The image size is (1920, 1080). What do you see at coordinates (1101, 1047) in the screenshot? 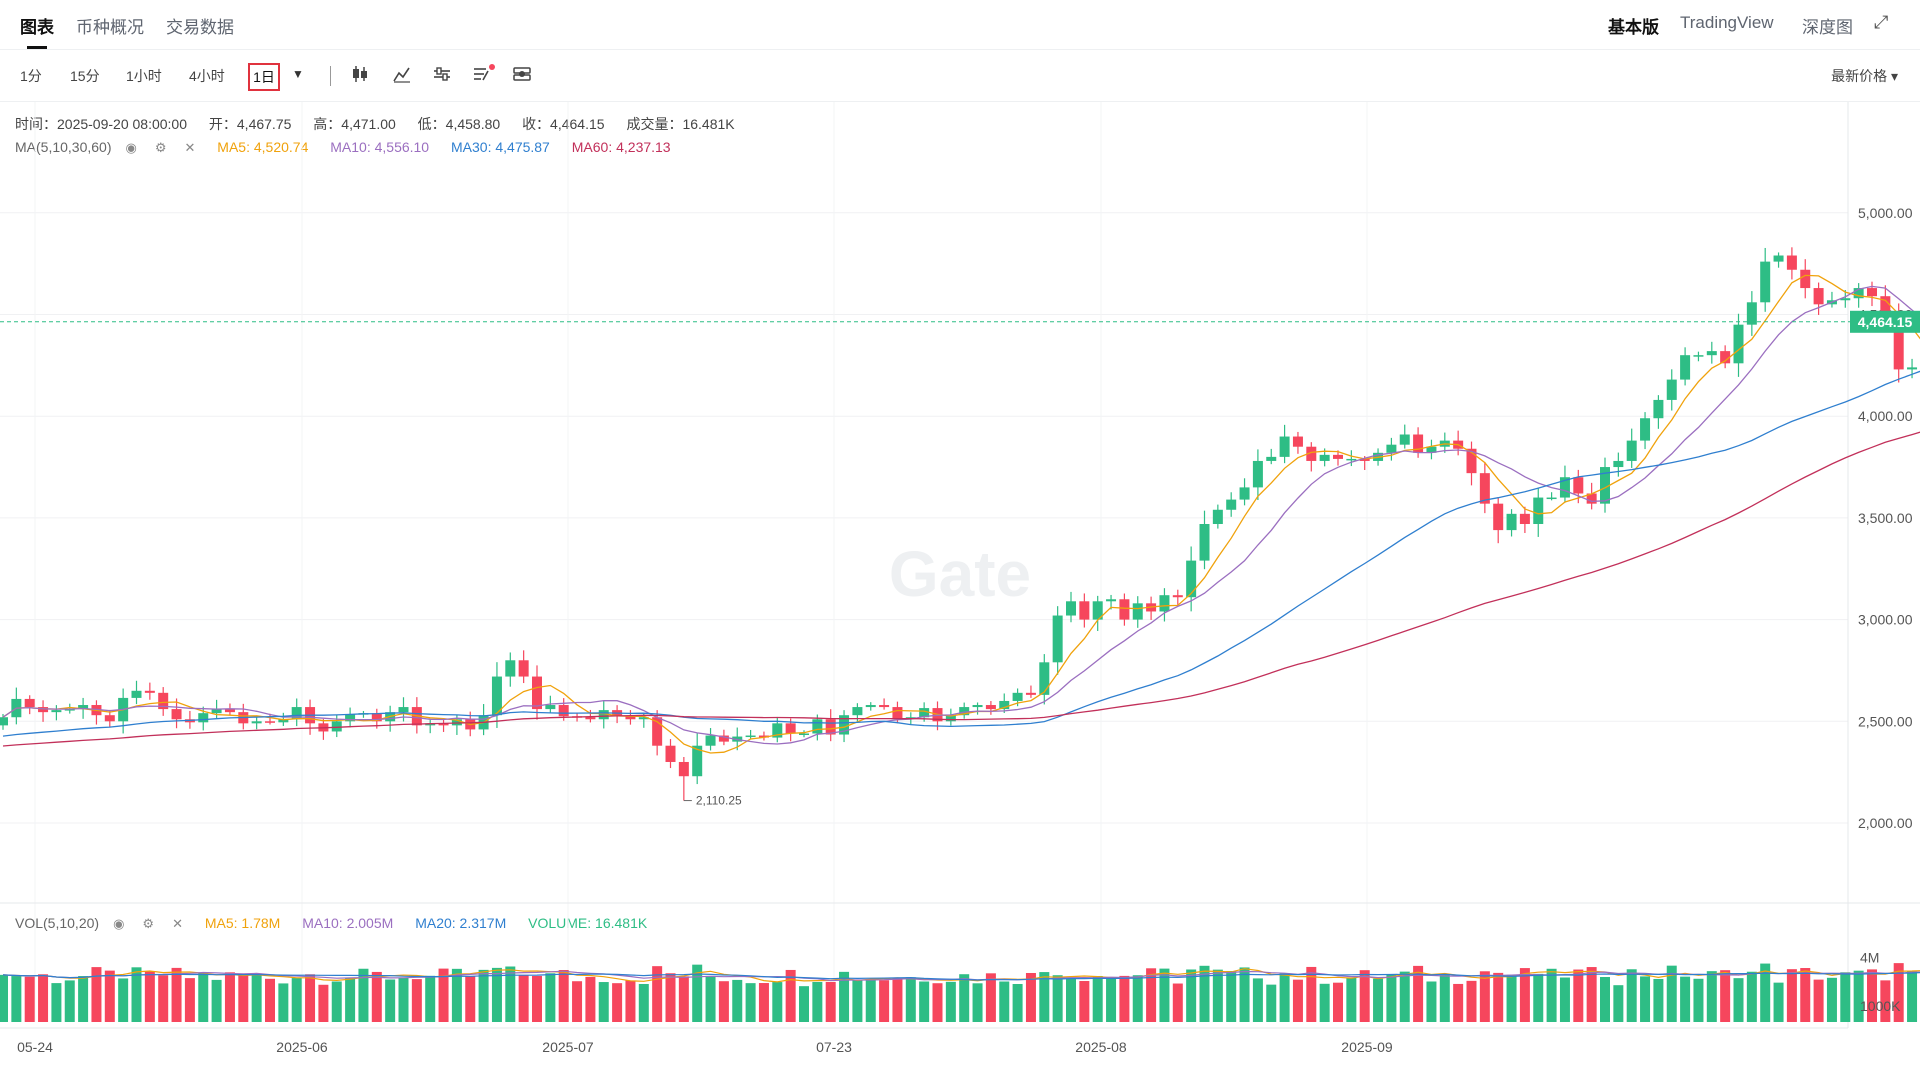
I see `x-tick-label: 2025-08` at bounding box center [1101, 1047].